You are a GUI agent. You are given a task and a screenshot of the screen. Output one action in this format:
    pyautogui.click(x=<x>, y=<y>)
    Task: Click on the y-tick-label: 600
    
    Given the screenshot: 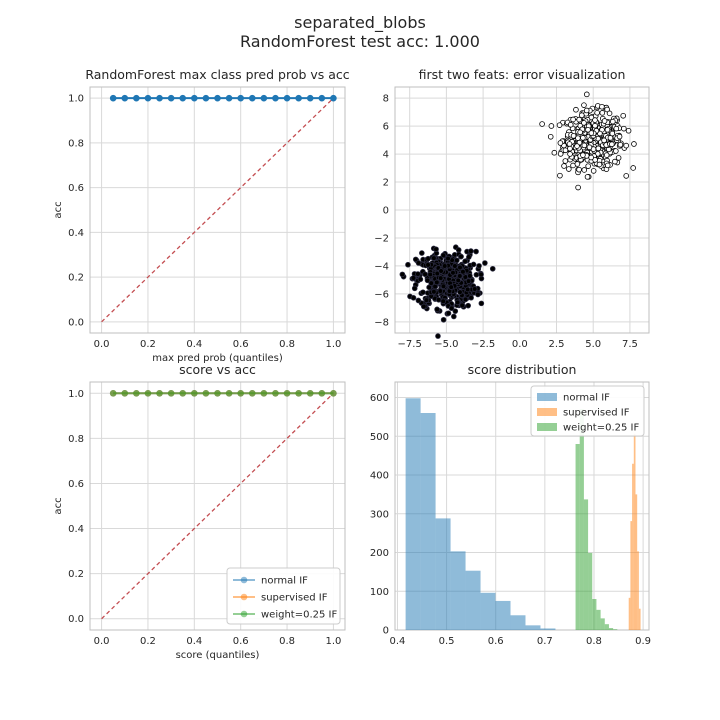 What is the action you would take?
    pyautogui.click(x=379, y=398)
    